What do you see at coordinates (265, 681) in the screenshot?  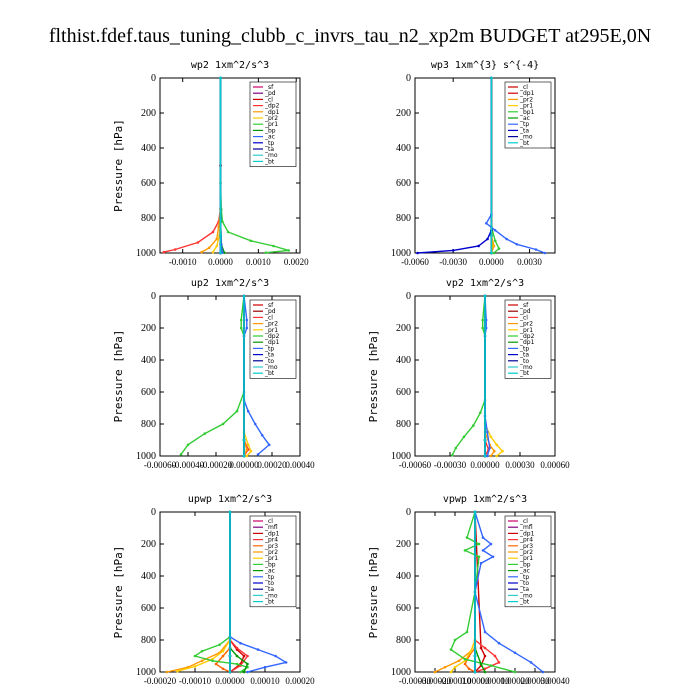 I see `x-tick-label: 0.00010` at bounding box center [265, 681].